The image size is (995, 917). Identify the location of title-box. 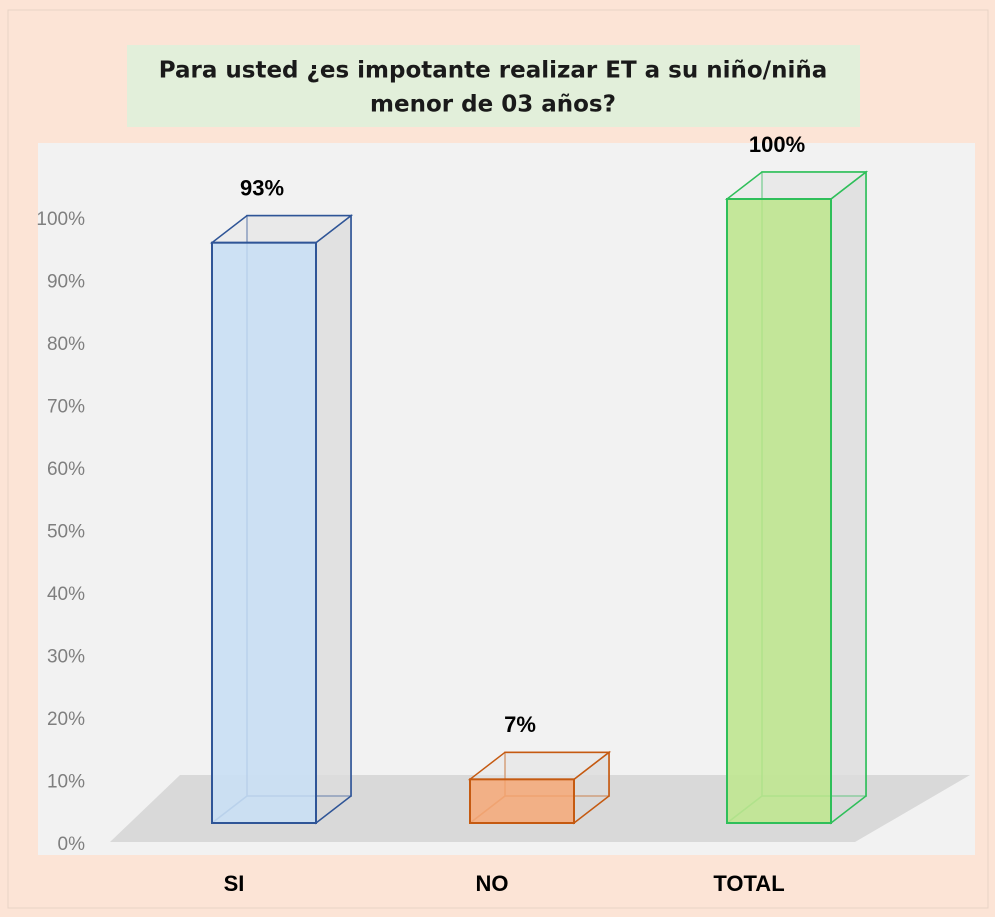
(493, 86).